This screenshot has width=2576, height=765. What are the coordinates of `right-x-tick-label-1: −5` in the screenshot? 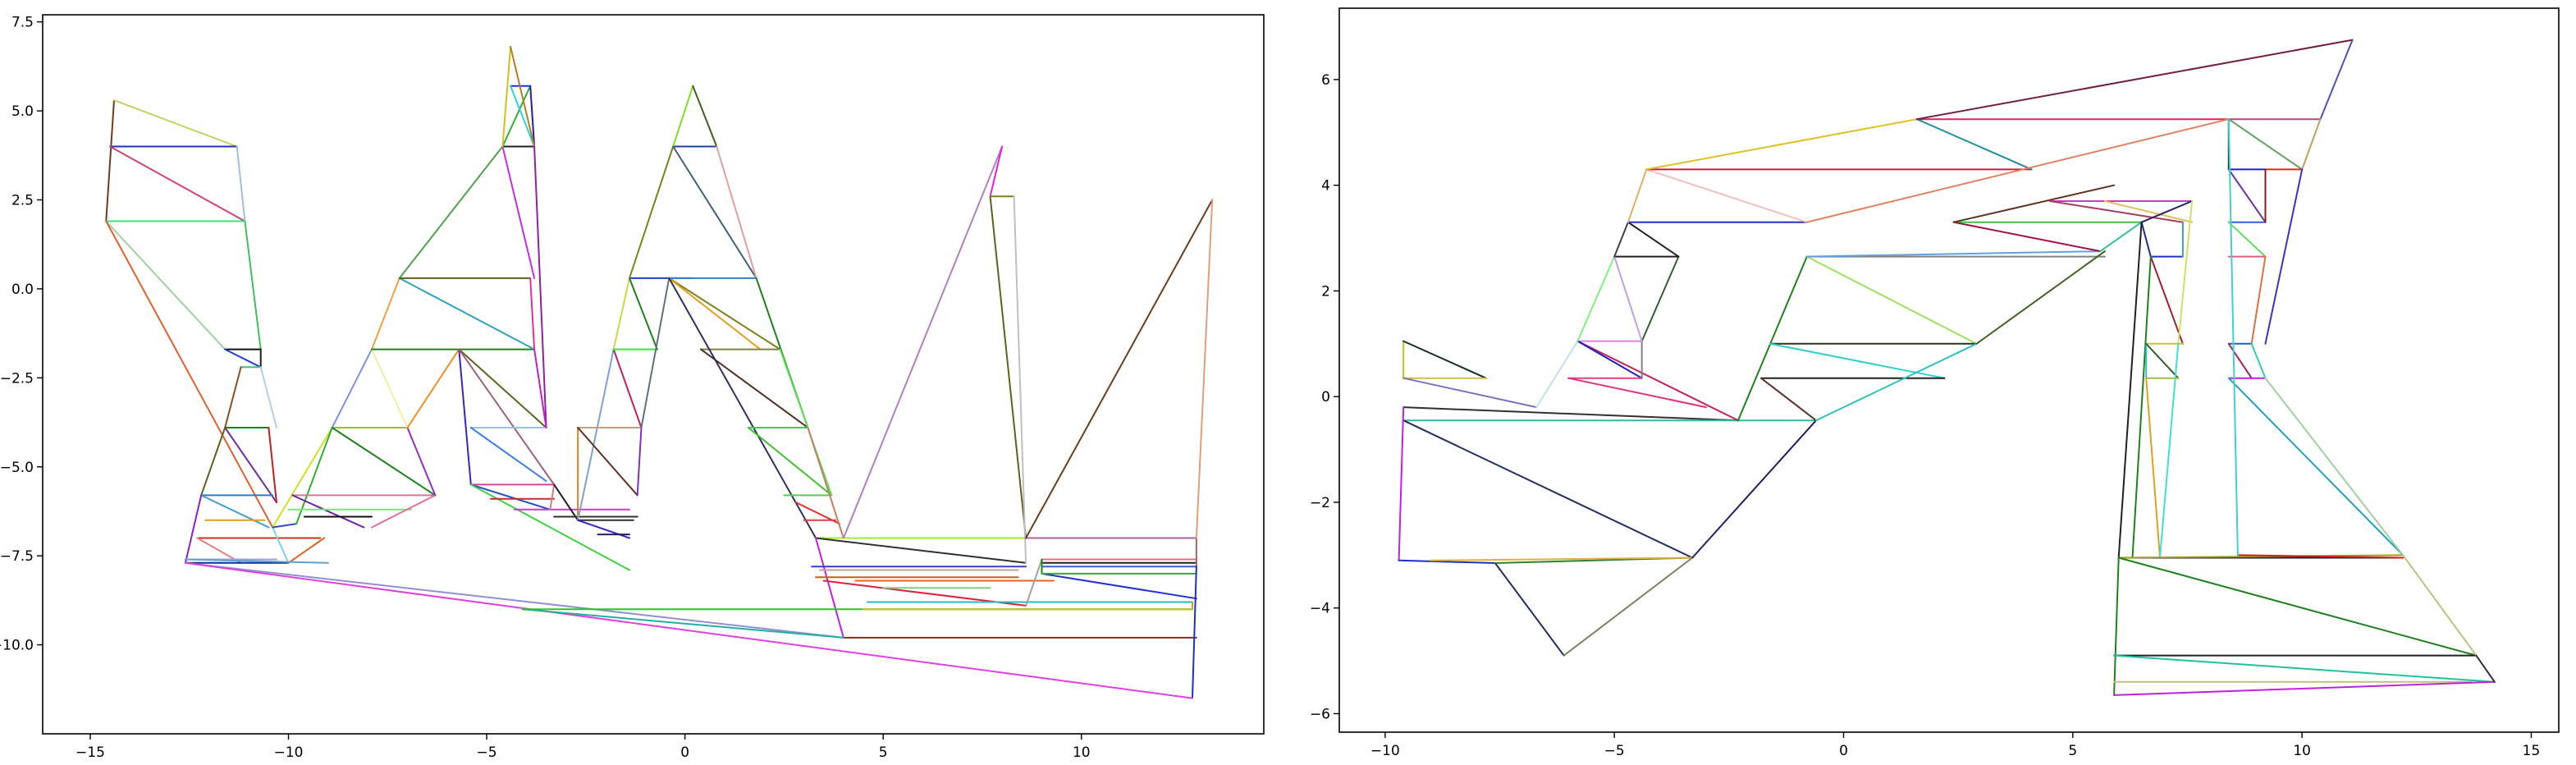 It's located at (1614, 751).